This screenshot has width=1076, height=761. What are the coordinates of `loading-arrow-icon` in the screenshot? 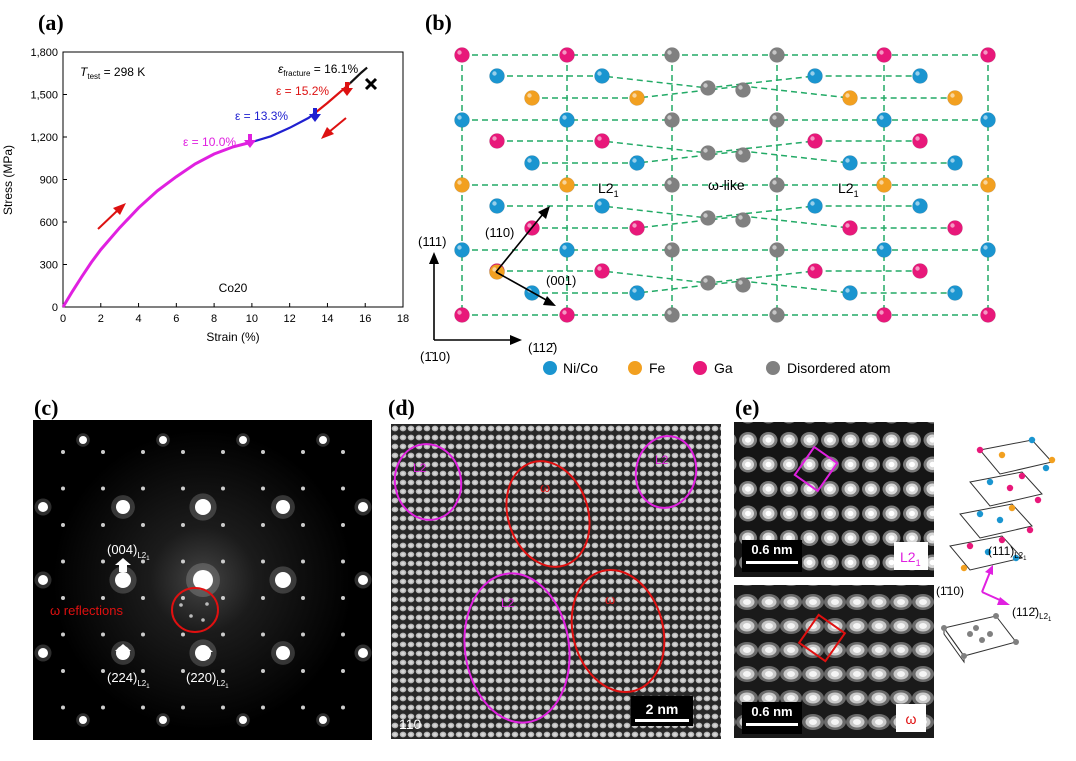 It's located at (111, 216).